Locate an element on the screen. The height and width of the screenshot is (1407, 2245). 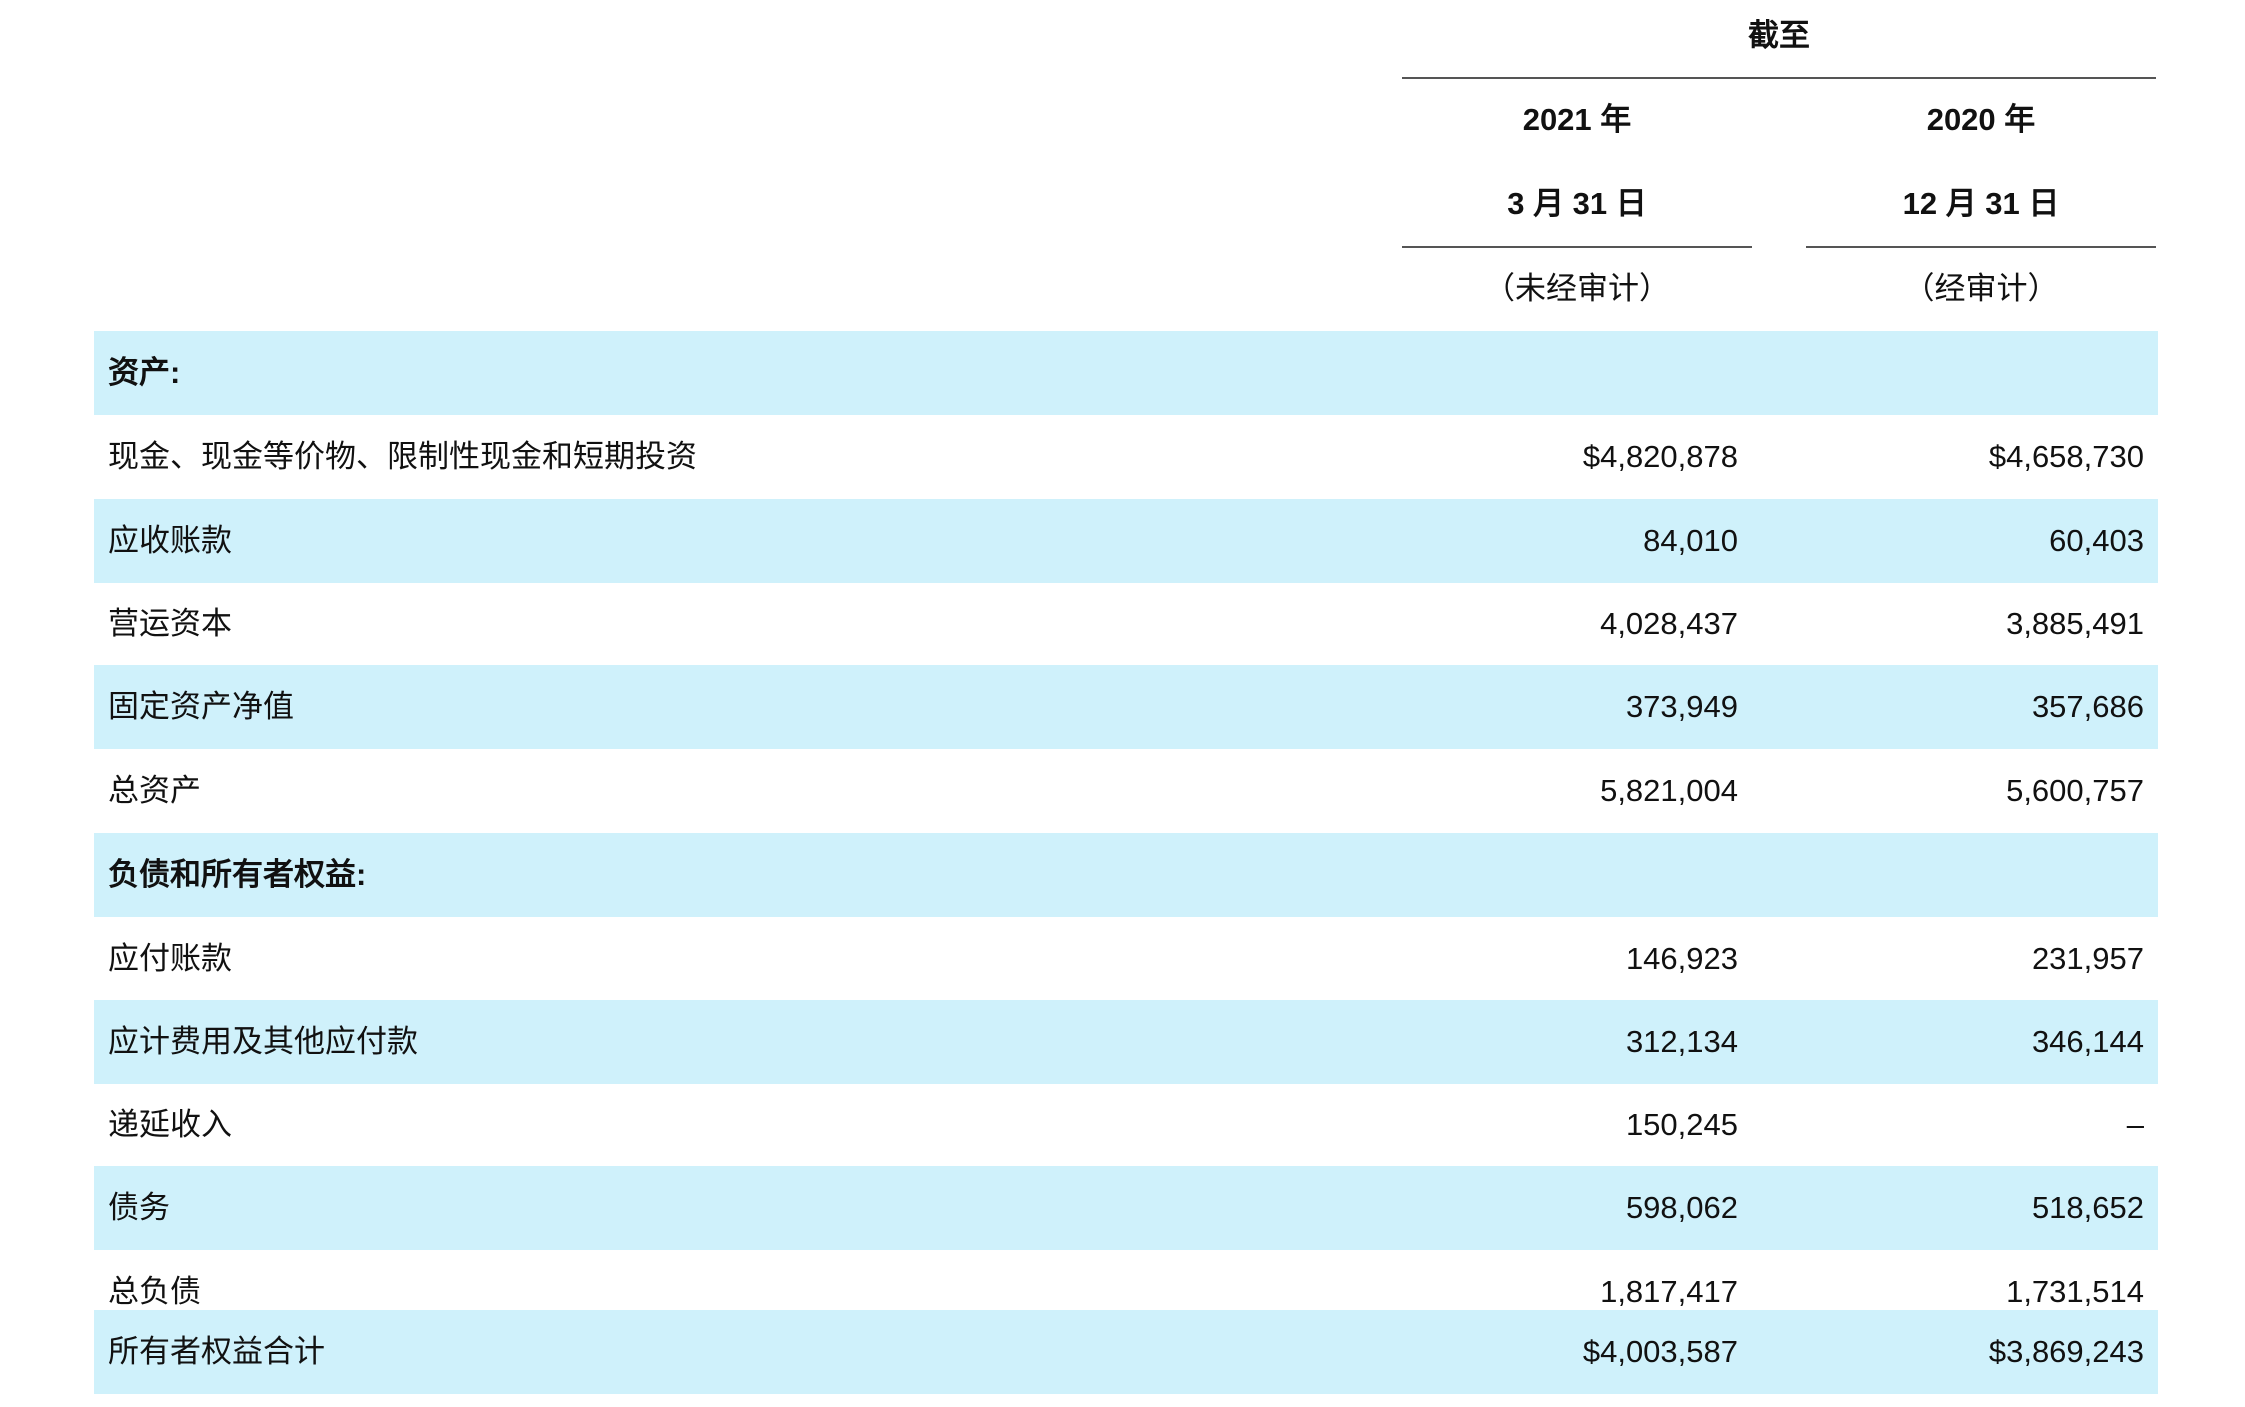
row-value-2020: 518,652 is located at coordinates (2087, 1207).